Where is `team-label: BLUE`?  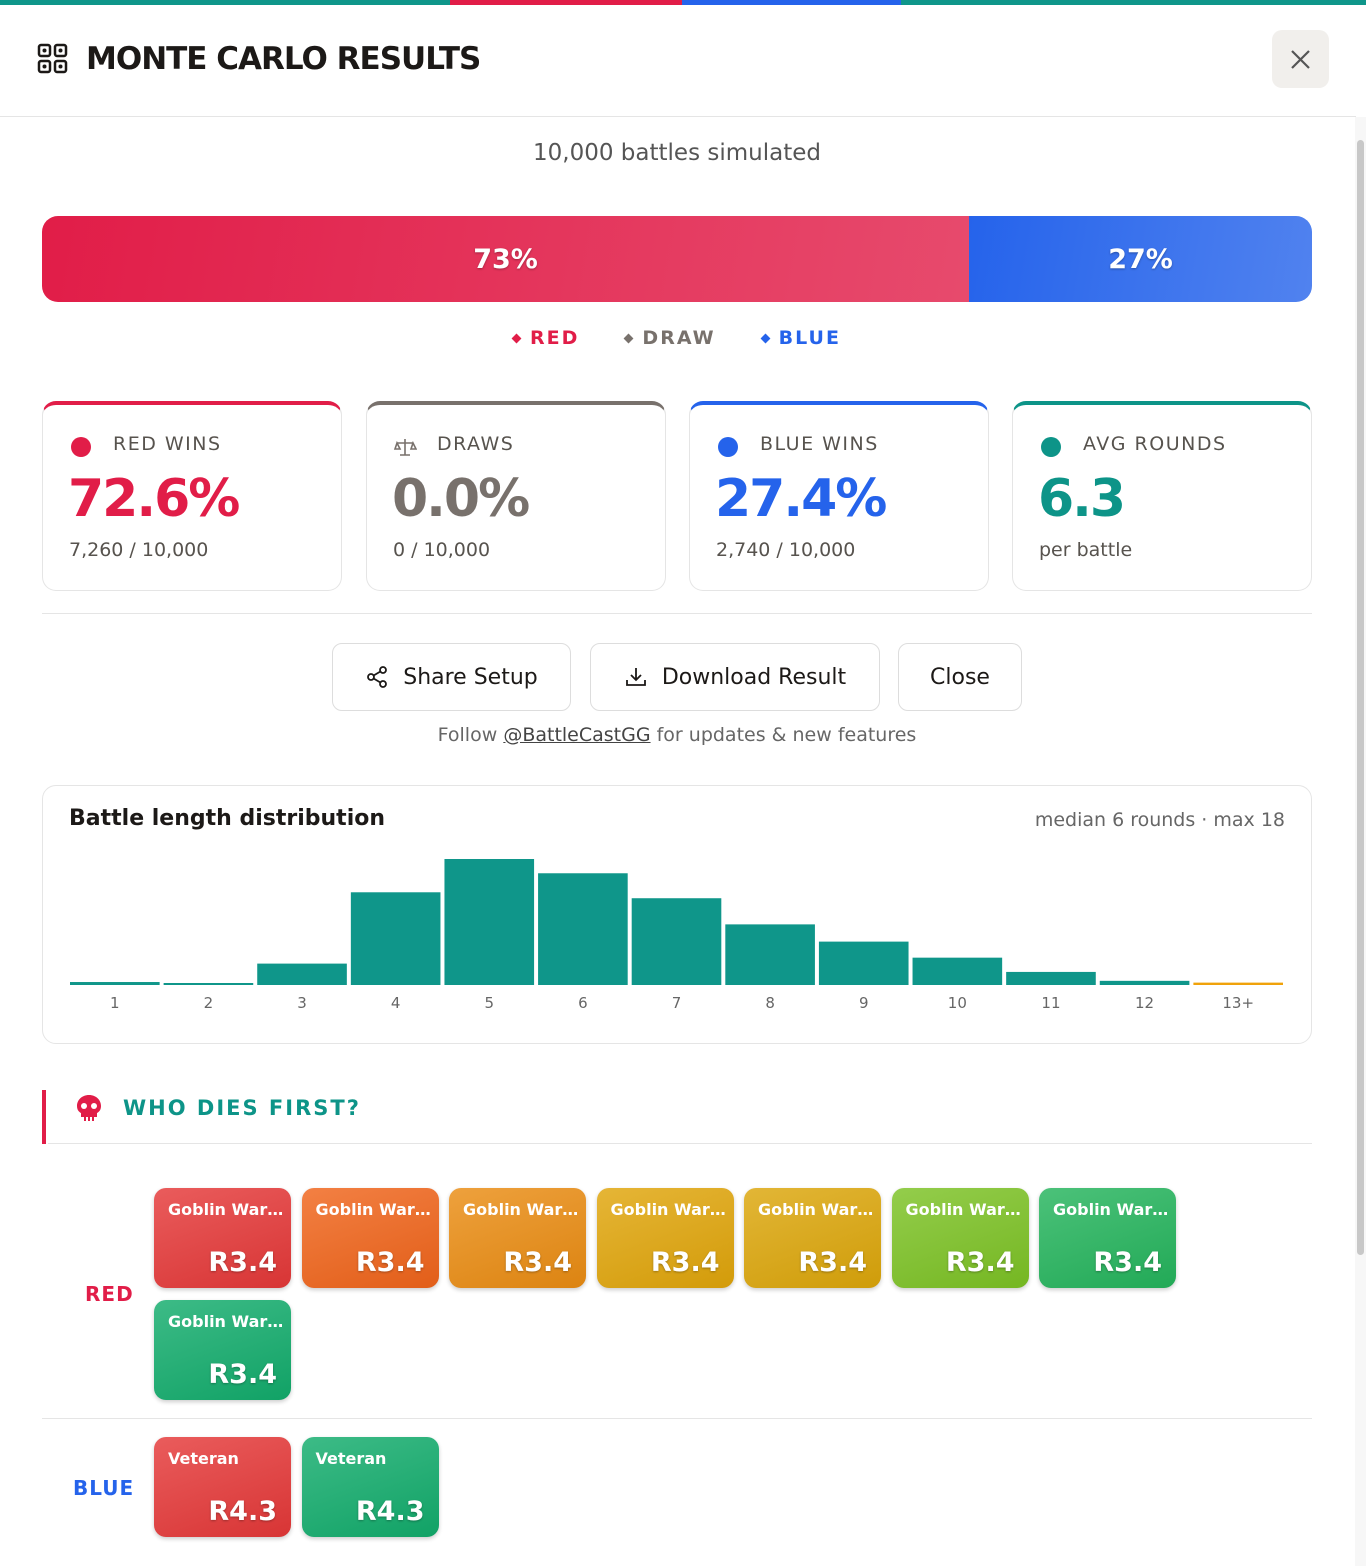 team-label: BLUE is located at coordinates (104, 1488).